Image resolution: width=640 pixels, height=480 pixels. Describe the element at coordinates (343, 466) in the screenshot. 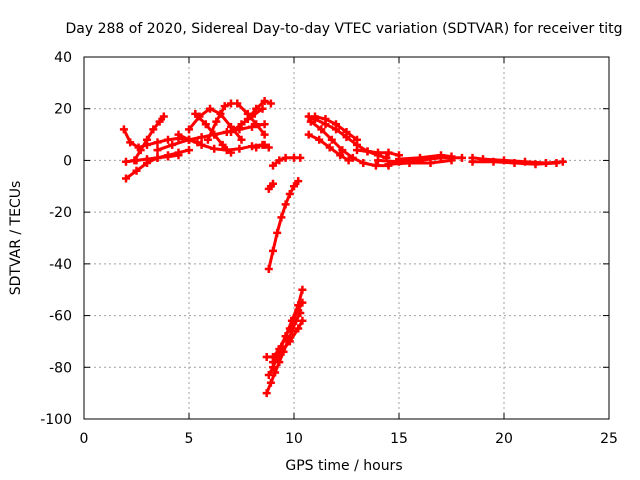

I see `x-axis-label: GPS time / hours` at that location.